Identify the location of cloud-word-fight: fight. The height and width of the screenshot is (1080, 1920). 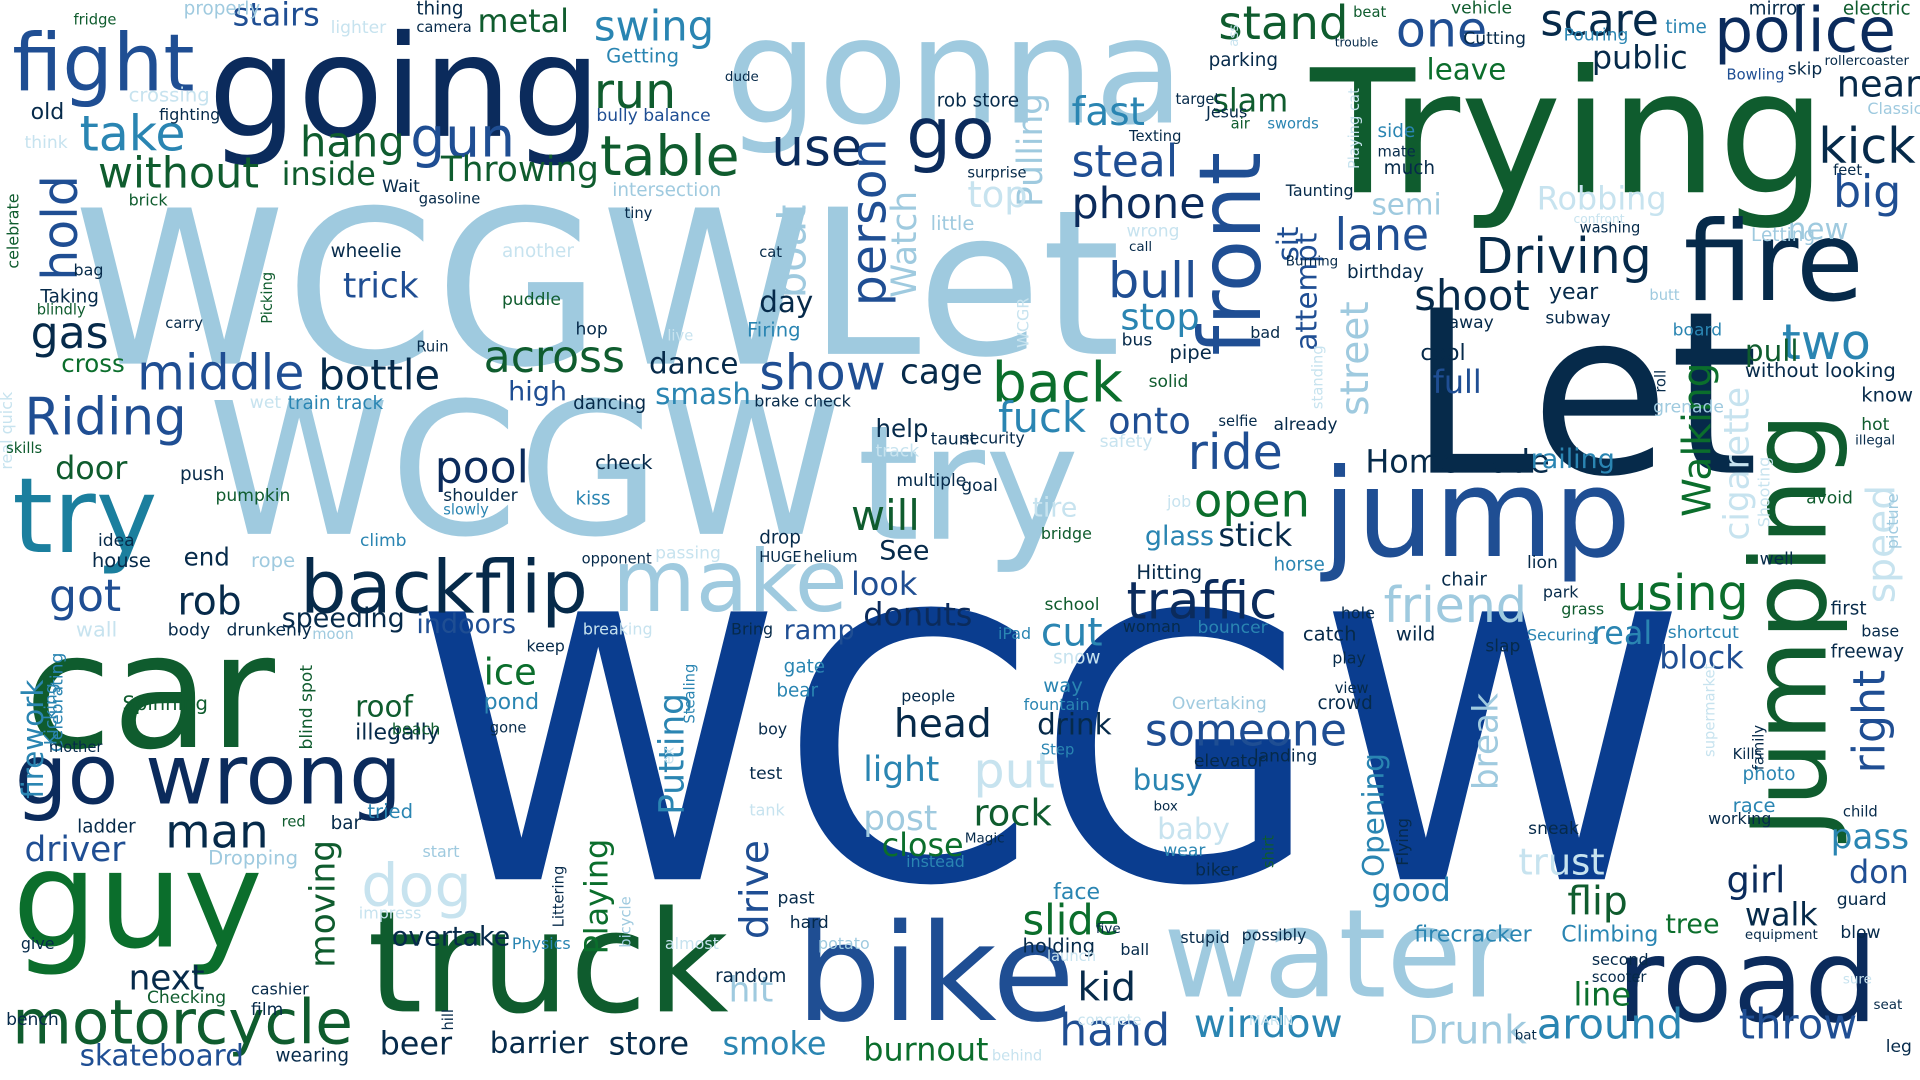
(103, 64).